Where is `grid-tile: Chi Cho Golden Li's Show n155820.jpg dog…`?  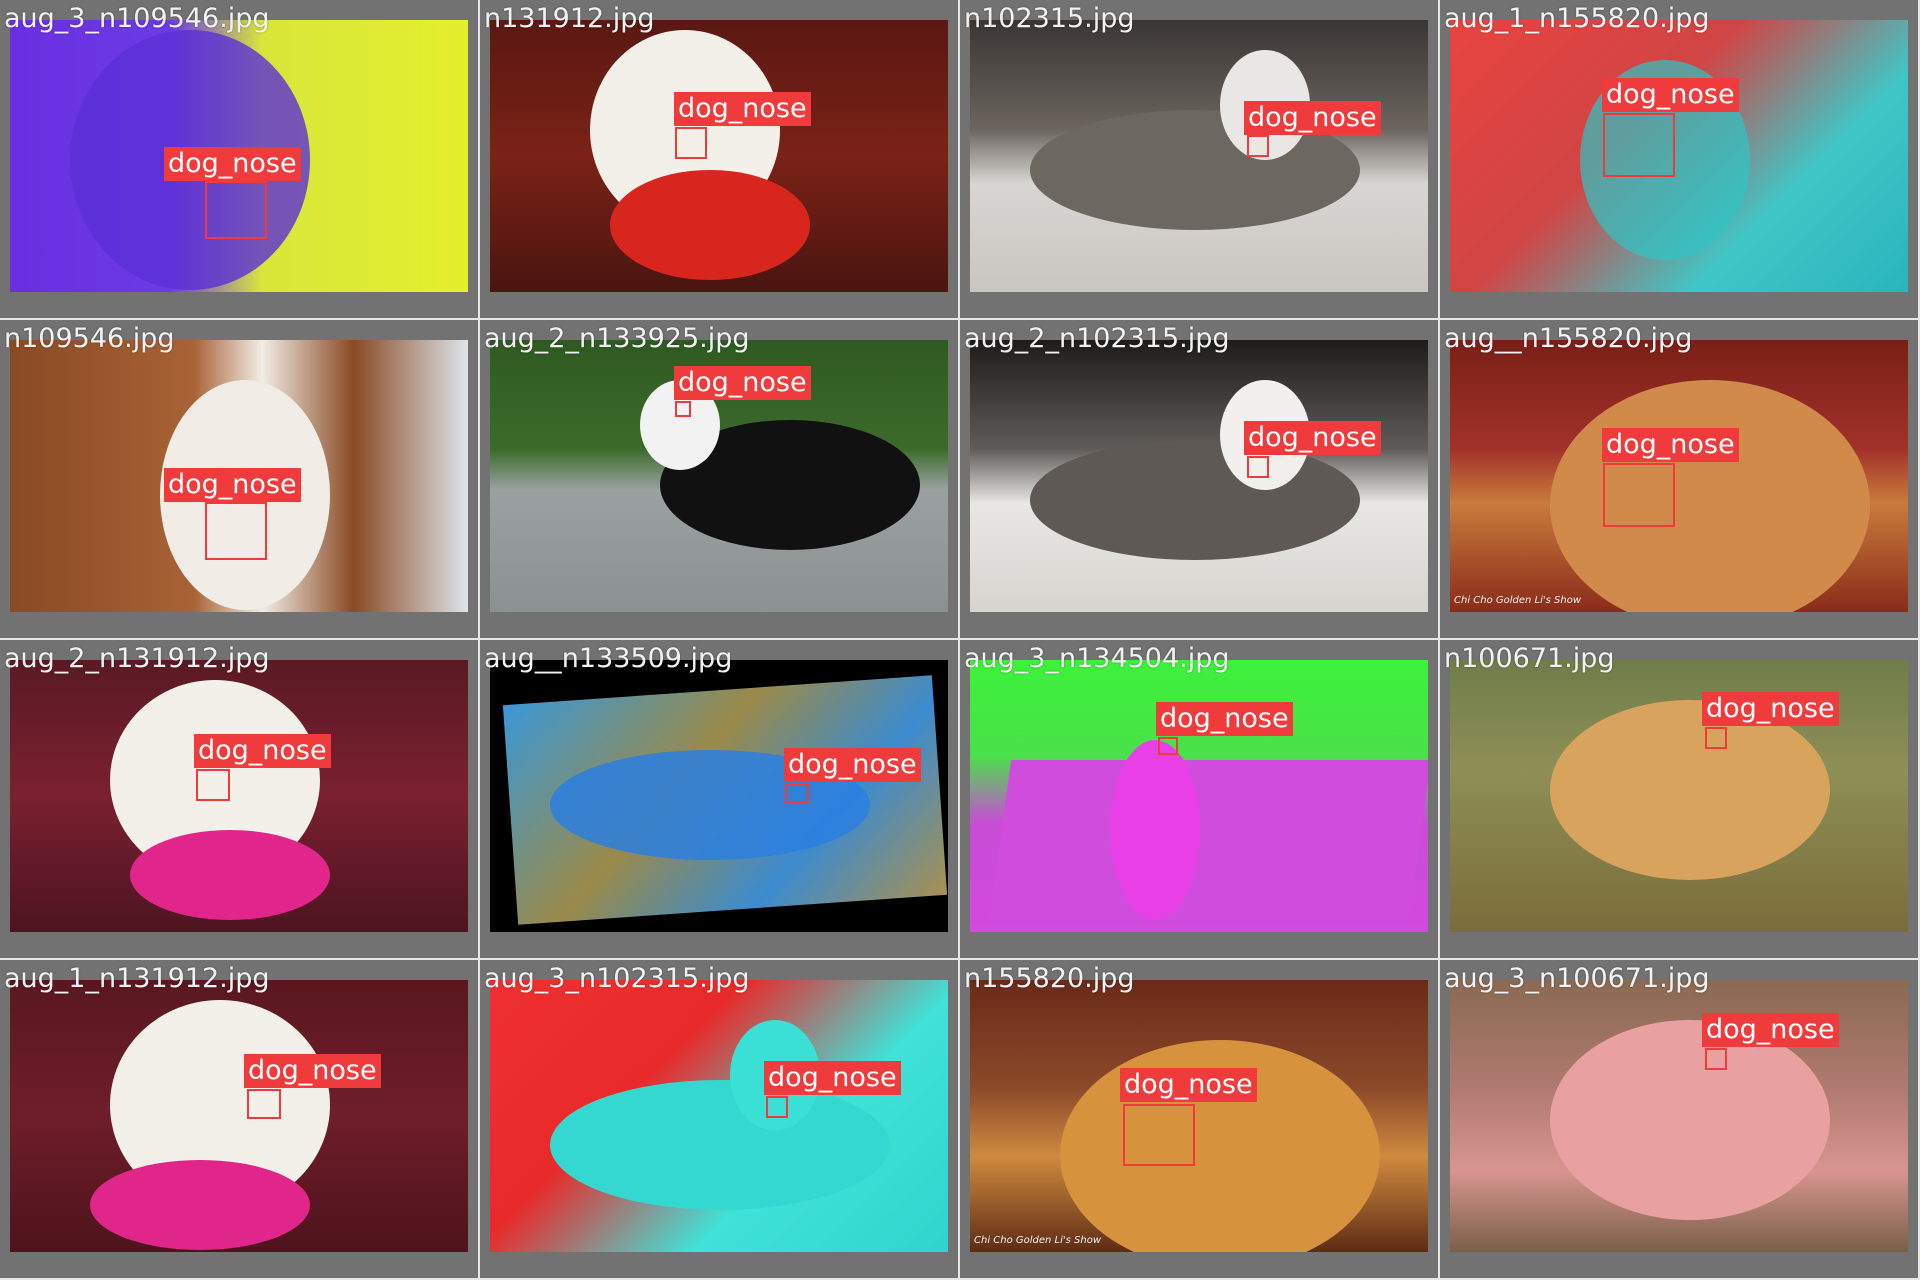
grid-tile: Chi Cho Golden Li's Show n155820.jpg dog… is located at coordinates (1200, 1120).